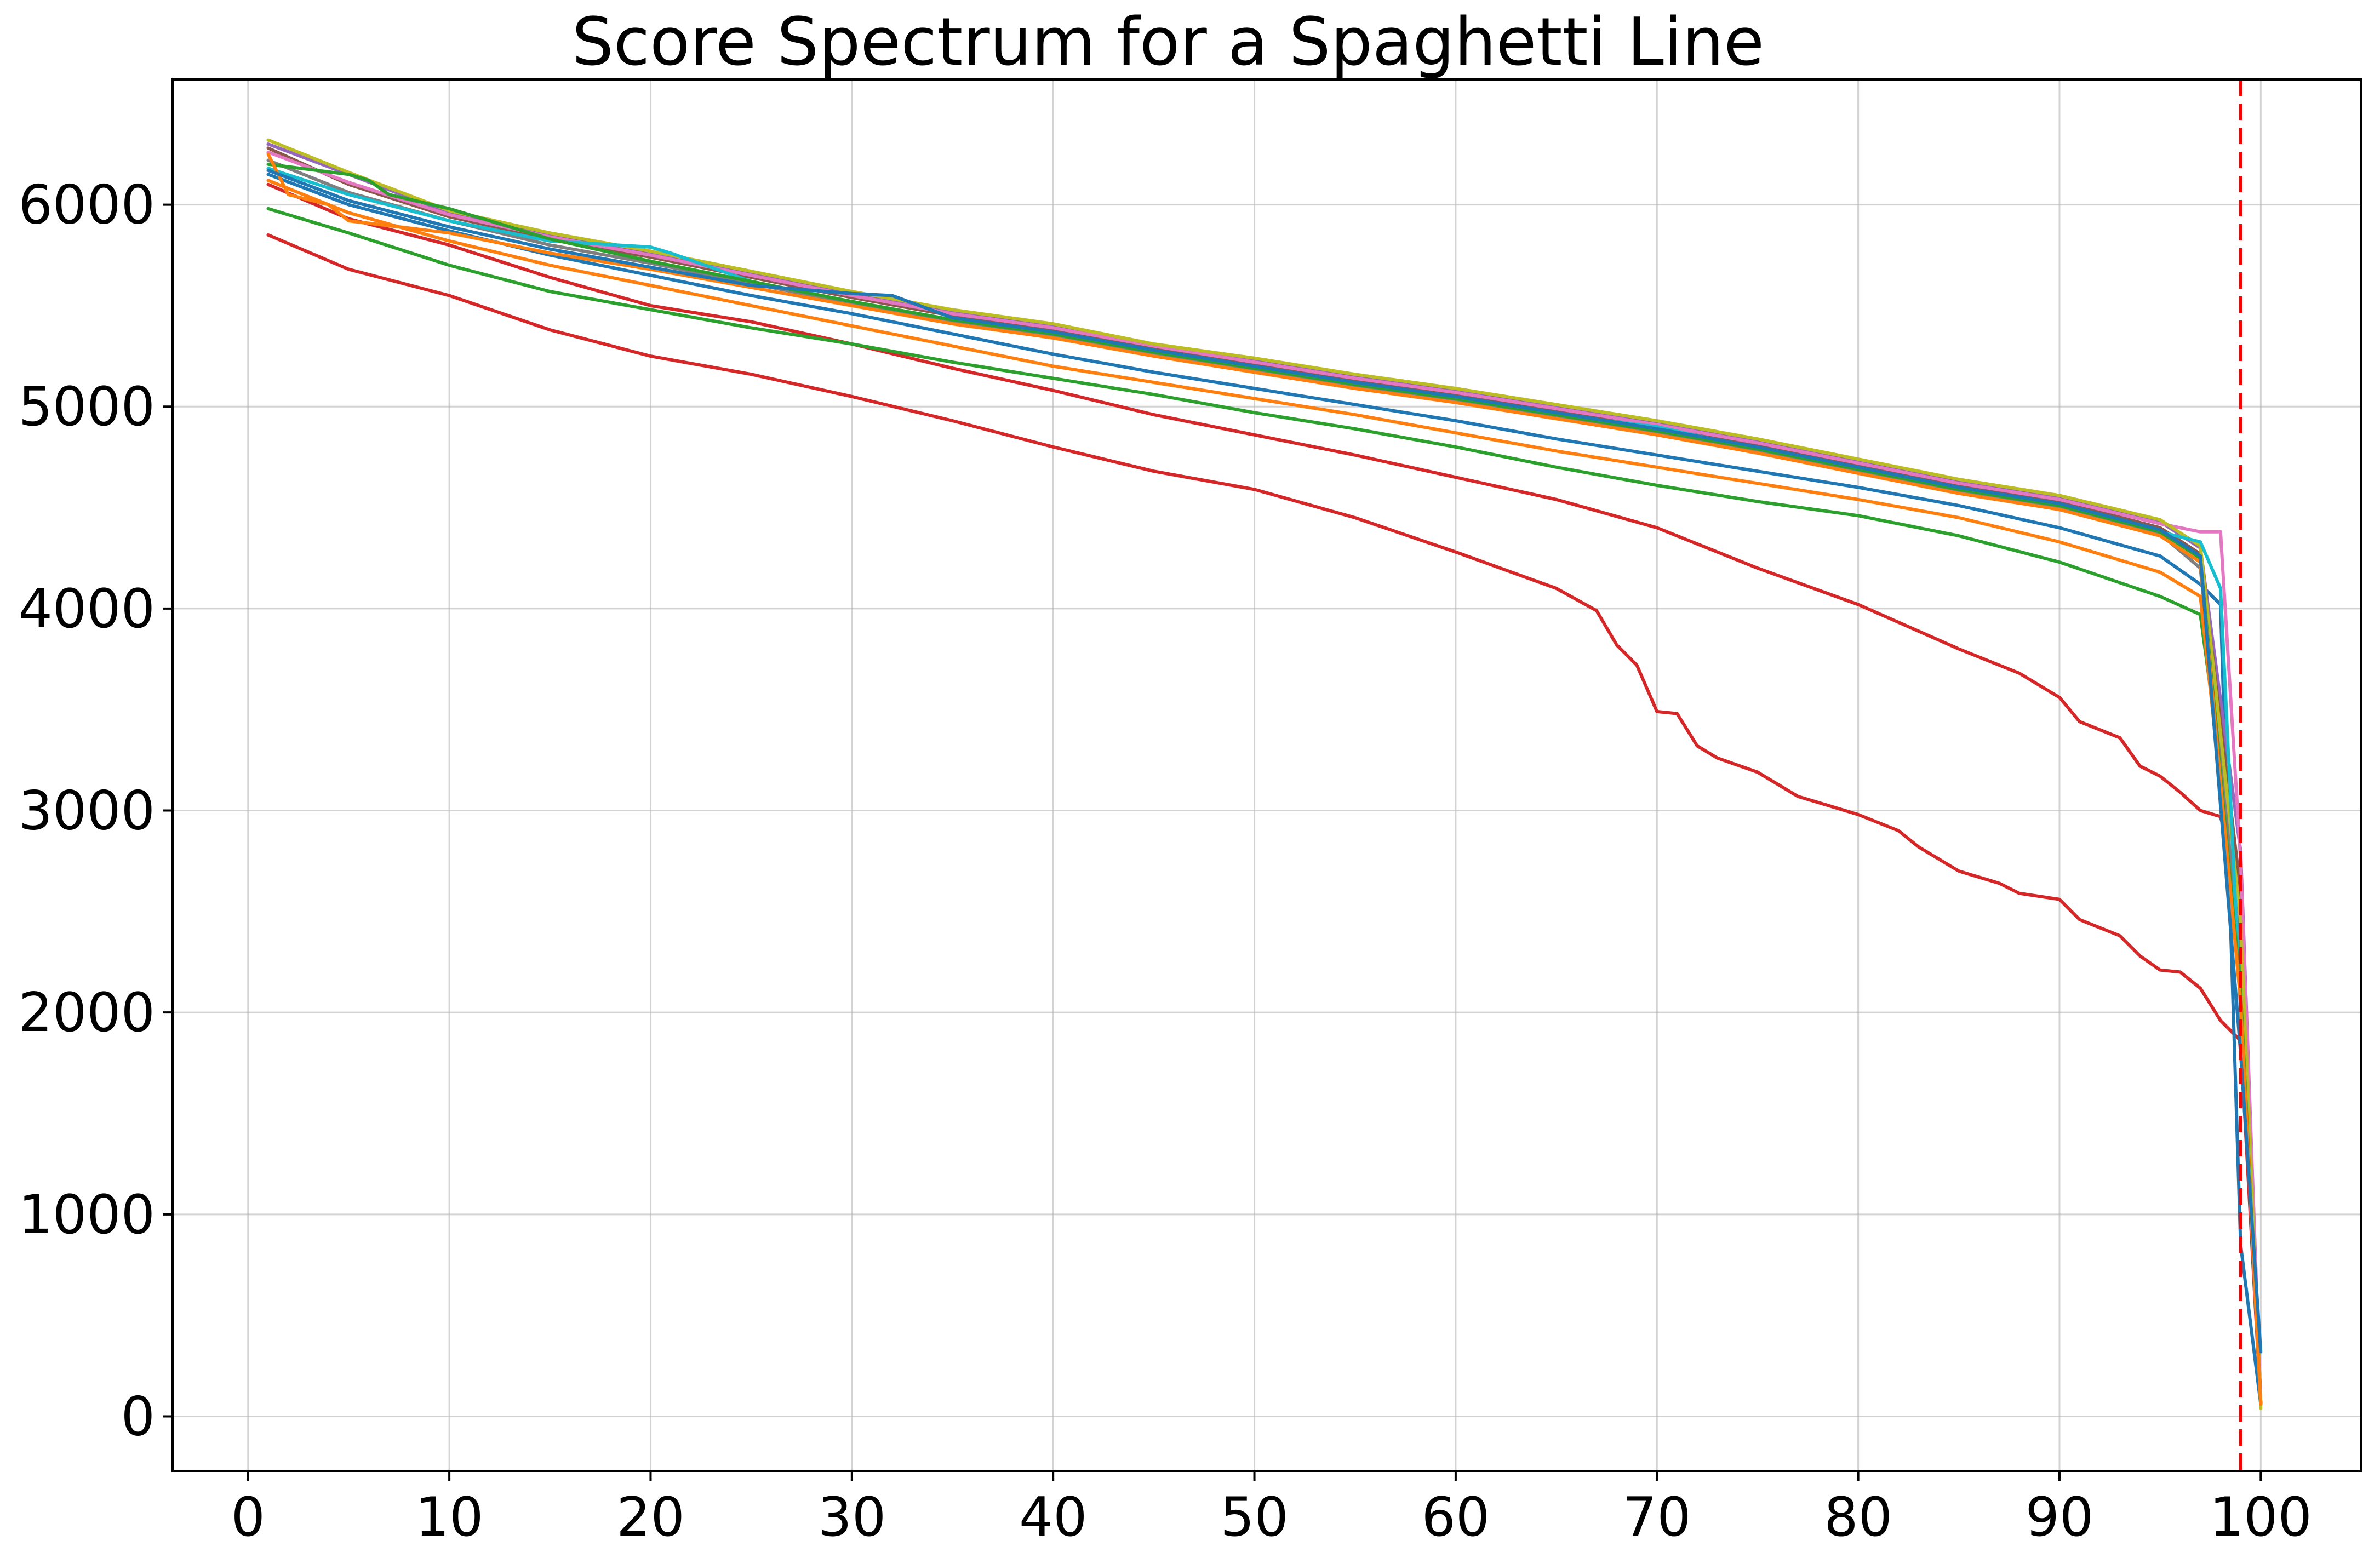  Describe the element at coordinates (87, 205) in the screenshot. I see `y-tick-label: 6000` at that location.